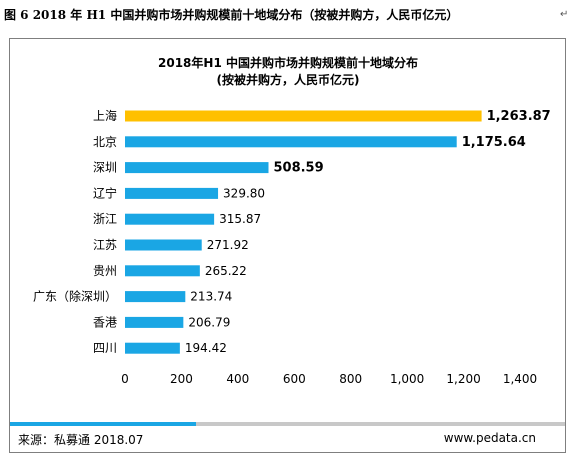 The width and height of the screenshot is (576, 466). What do you see at coordinates (81, 440) in the screenshot?
I see `footer-source: 来源：私募通 2018.07` at bounding box center [81, 440].